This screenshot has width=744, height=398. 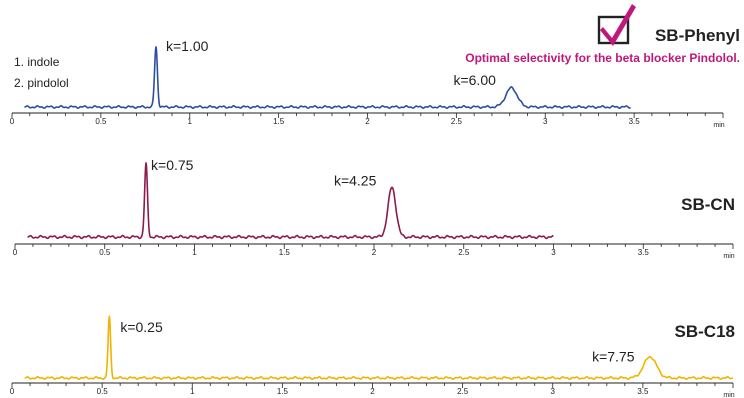 I want to click on peak-label: k=0.75, so click(x=172, y=165).